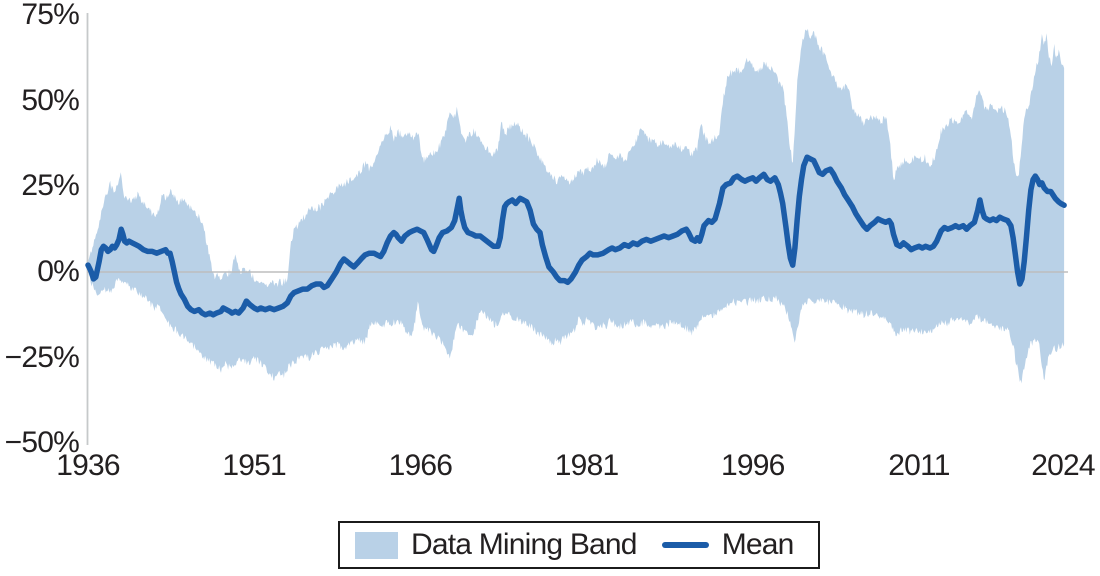 This screenshot has width=1100, height=576. I want to click on y-tick-label: 50%, so click(50, 100).